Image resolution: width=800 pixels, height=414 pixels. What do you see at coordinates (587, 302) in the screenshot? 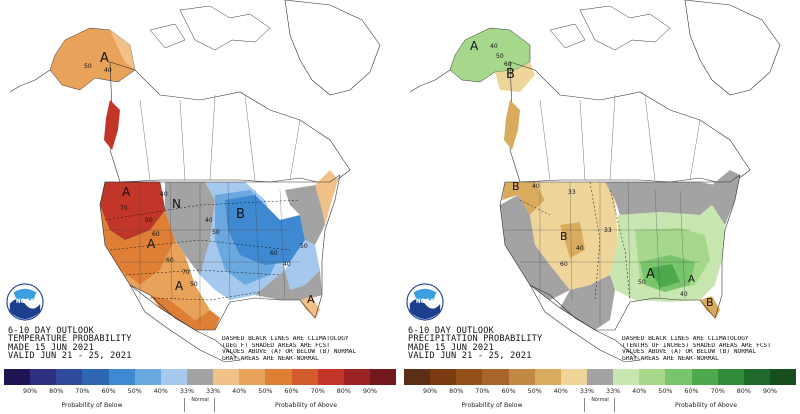
I see `us-south-near-normal` at bounding box center [587, 302].